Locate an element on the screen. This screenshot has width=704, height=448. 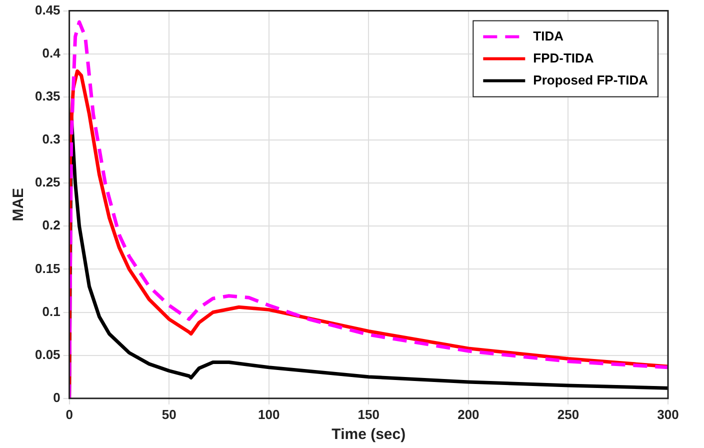
y-tick-label: 0 is located at coordinates (56, 397).